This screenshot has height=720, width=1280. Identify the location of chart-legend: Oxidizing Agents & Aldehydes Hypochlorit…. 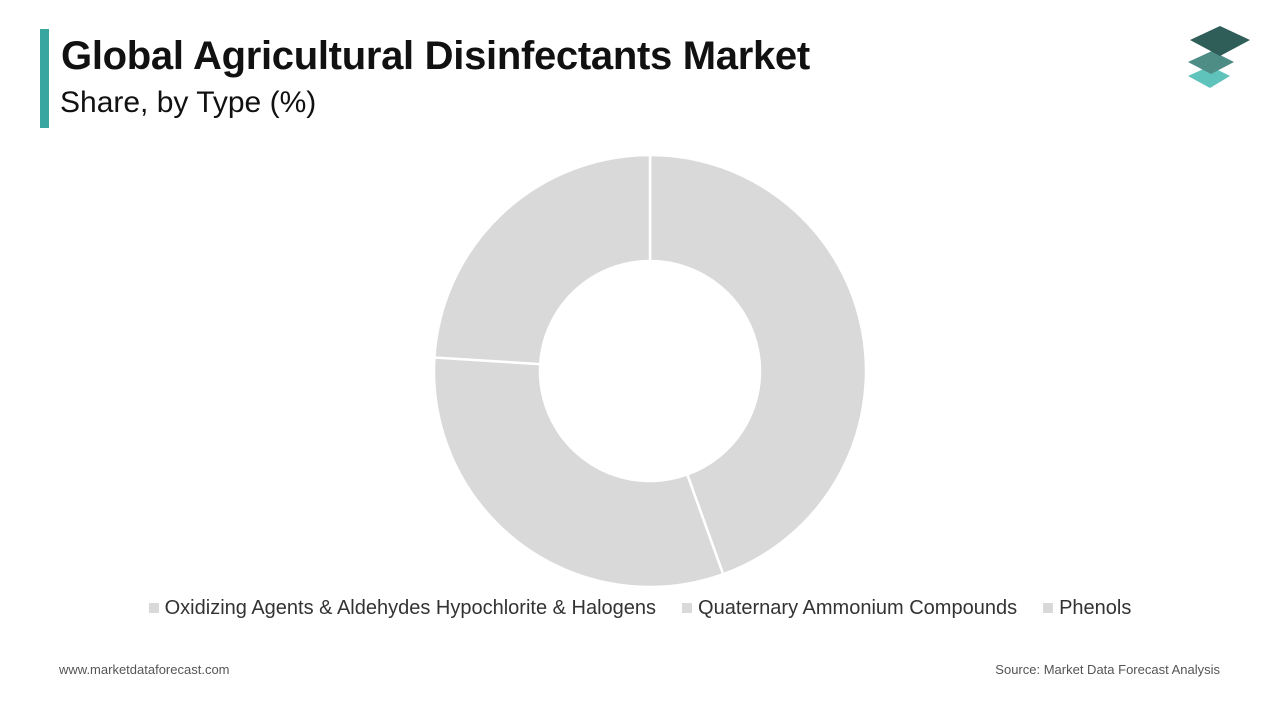
(640, 608).